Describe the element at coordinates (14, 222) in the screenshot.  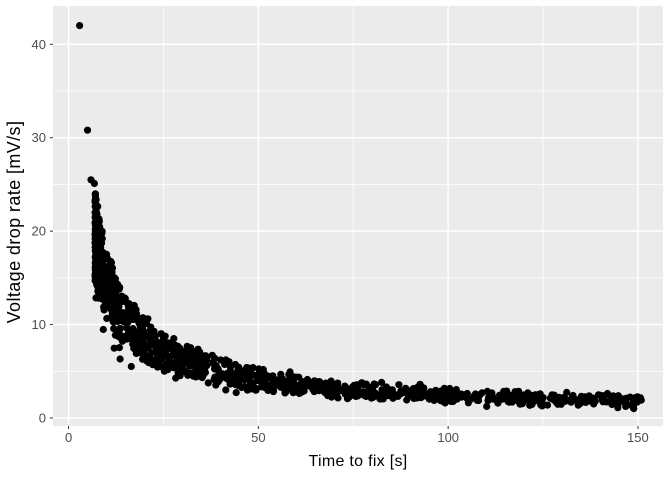
I see `y-axis-title: Voltage drop rate [mV/s]` at that location.